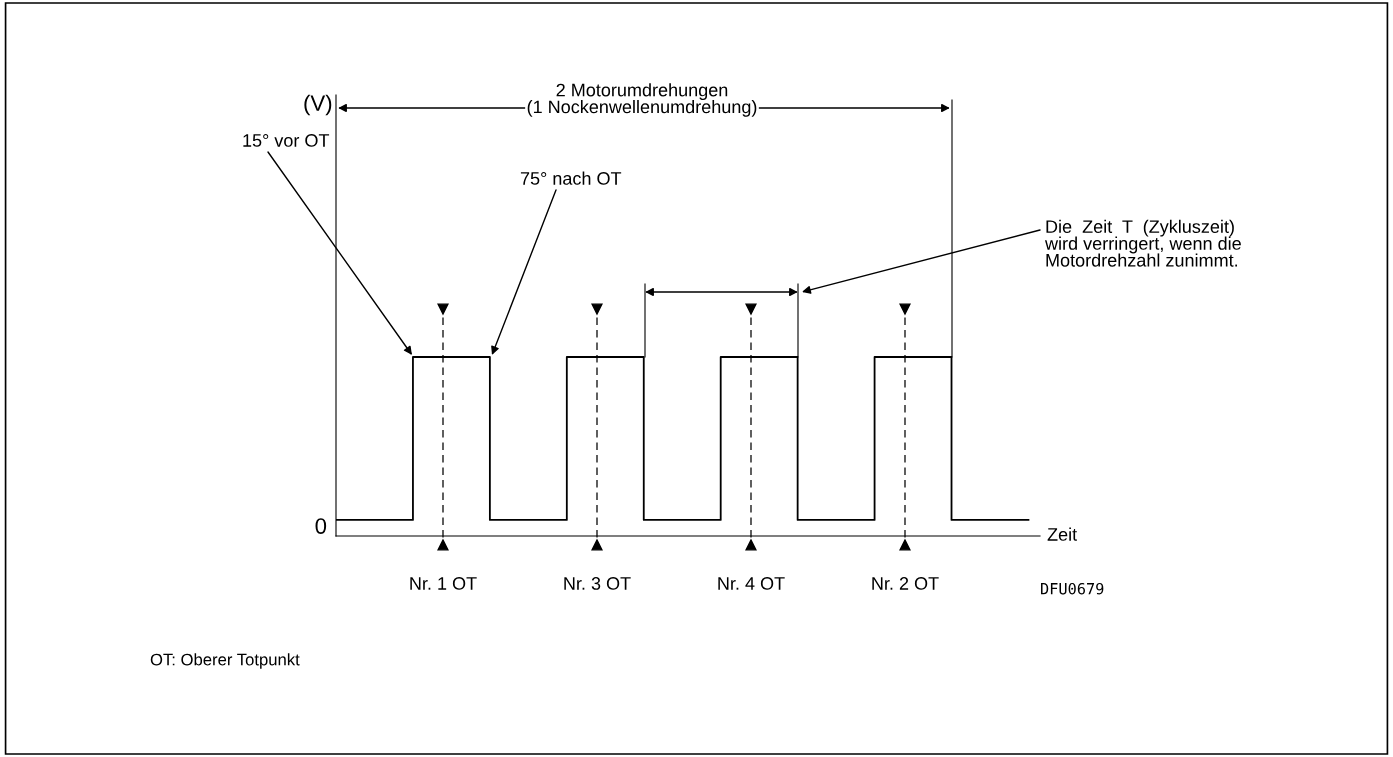 Image resolution: width=1393 pixels, height=757 pixels. Describe the element at coordinates (597, 583) in the screenshot. I see `text: Nr. 3 OT` at that location.